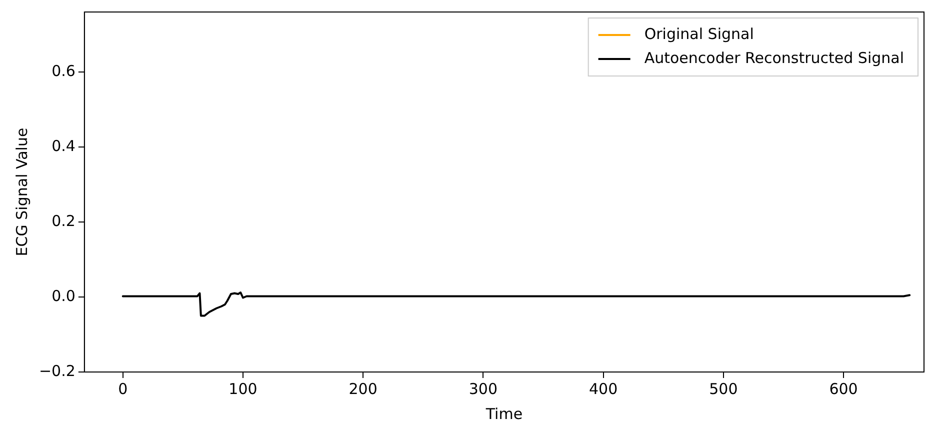 Image resolution: width=928 pixels, height=433 pixels. What do you see at coordinates (57, 371) in the screenshot?
I see `y-tick-label: −0.2` at bounding box center [57, 371].